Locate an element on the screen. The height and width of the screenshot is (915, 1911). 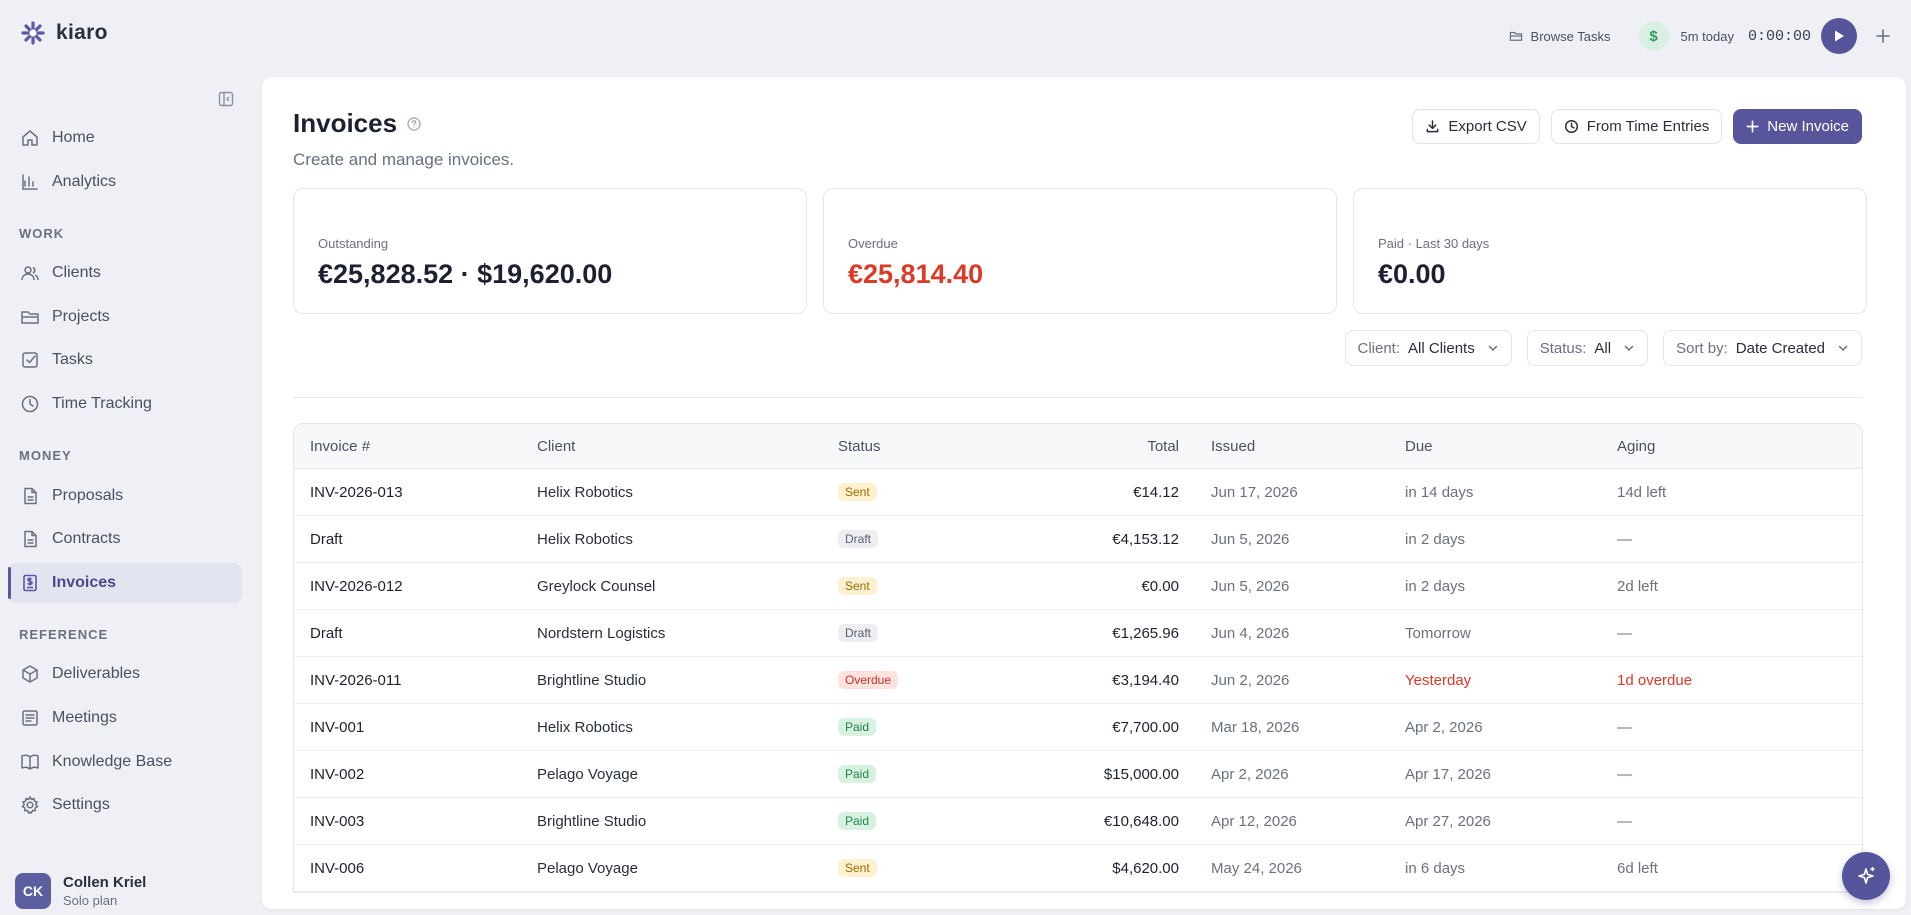
status-filter-label: Status: is located at coordinates (1563, 348).